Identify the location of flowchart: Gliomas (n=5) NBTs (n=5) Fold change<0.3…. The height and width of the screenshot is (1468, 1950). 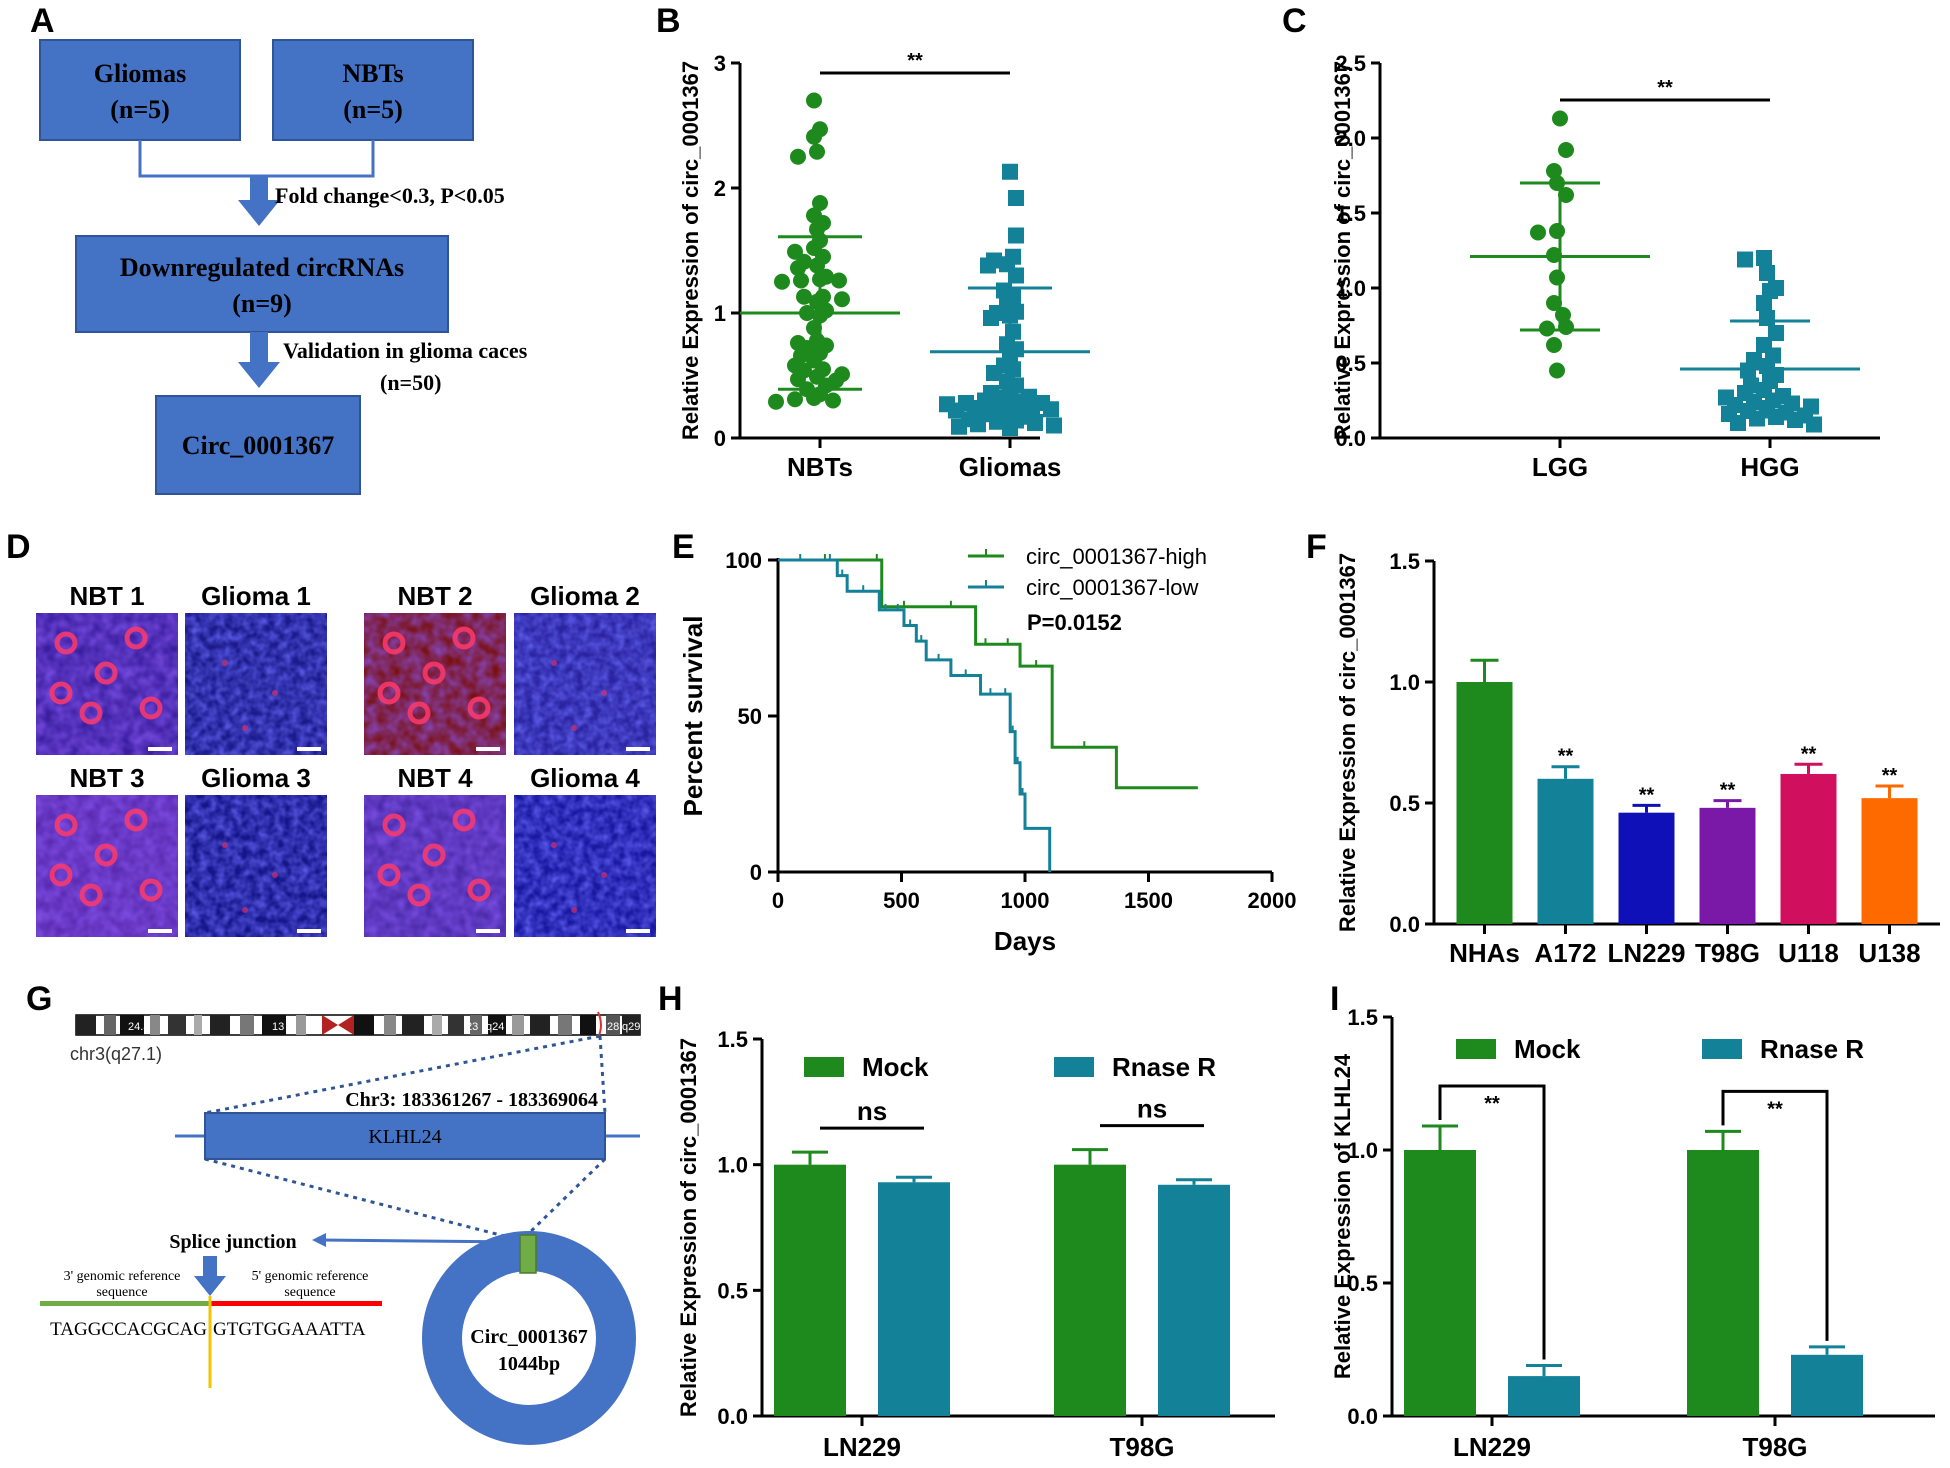
(283, 267).